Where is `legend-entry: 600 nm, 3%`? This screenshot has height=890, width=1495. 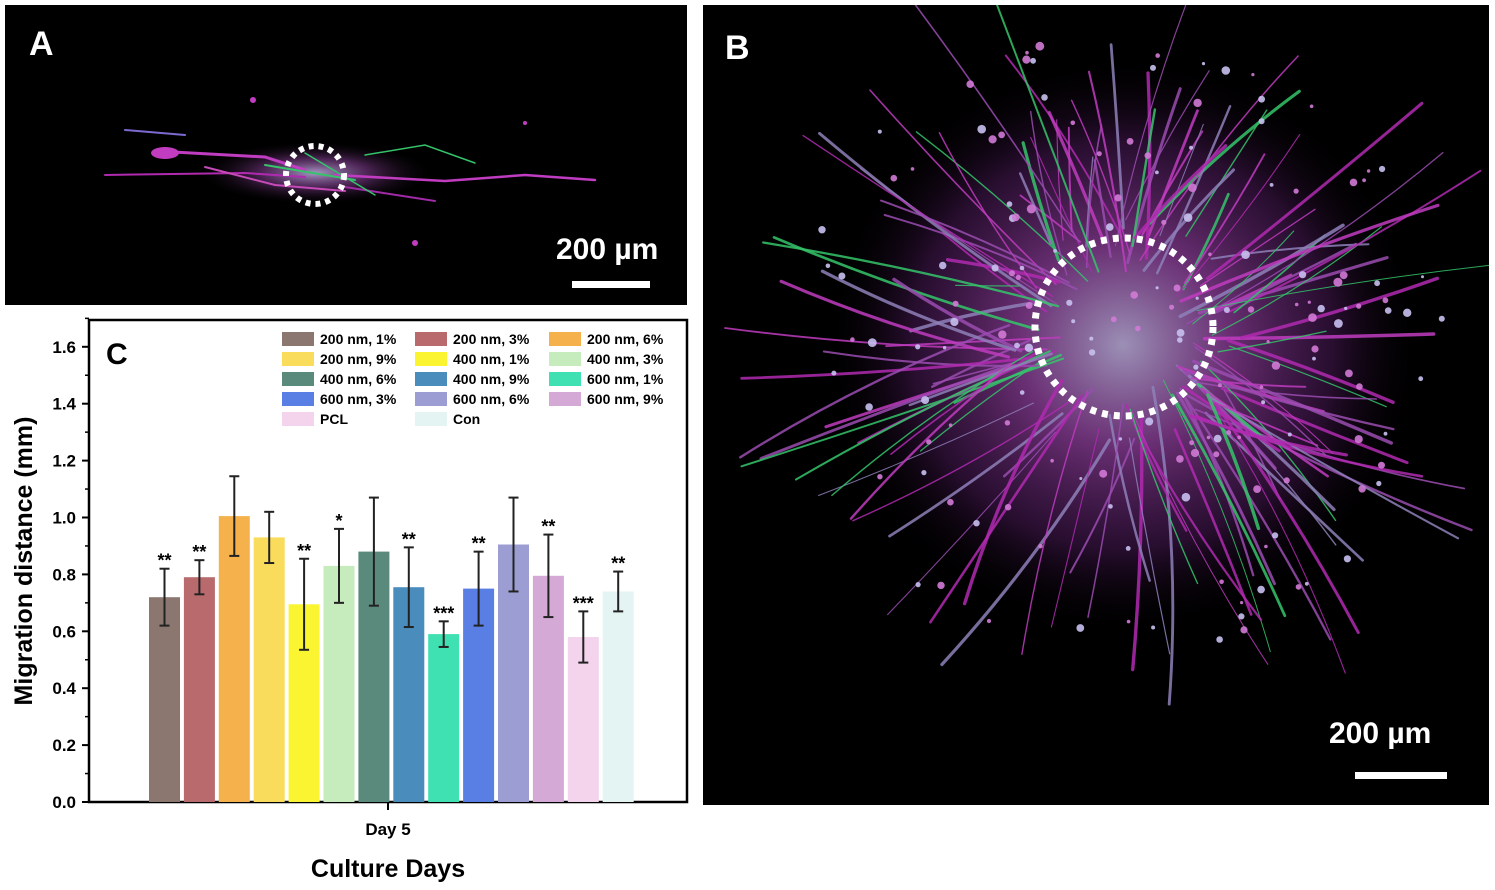 legend-entry: 600 nm, 3% is located at coordinates (358, 399).